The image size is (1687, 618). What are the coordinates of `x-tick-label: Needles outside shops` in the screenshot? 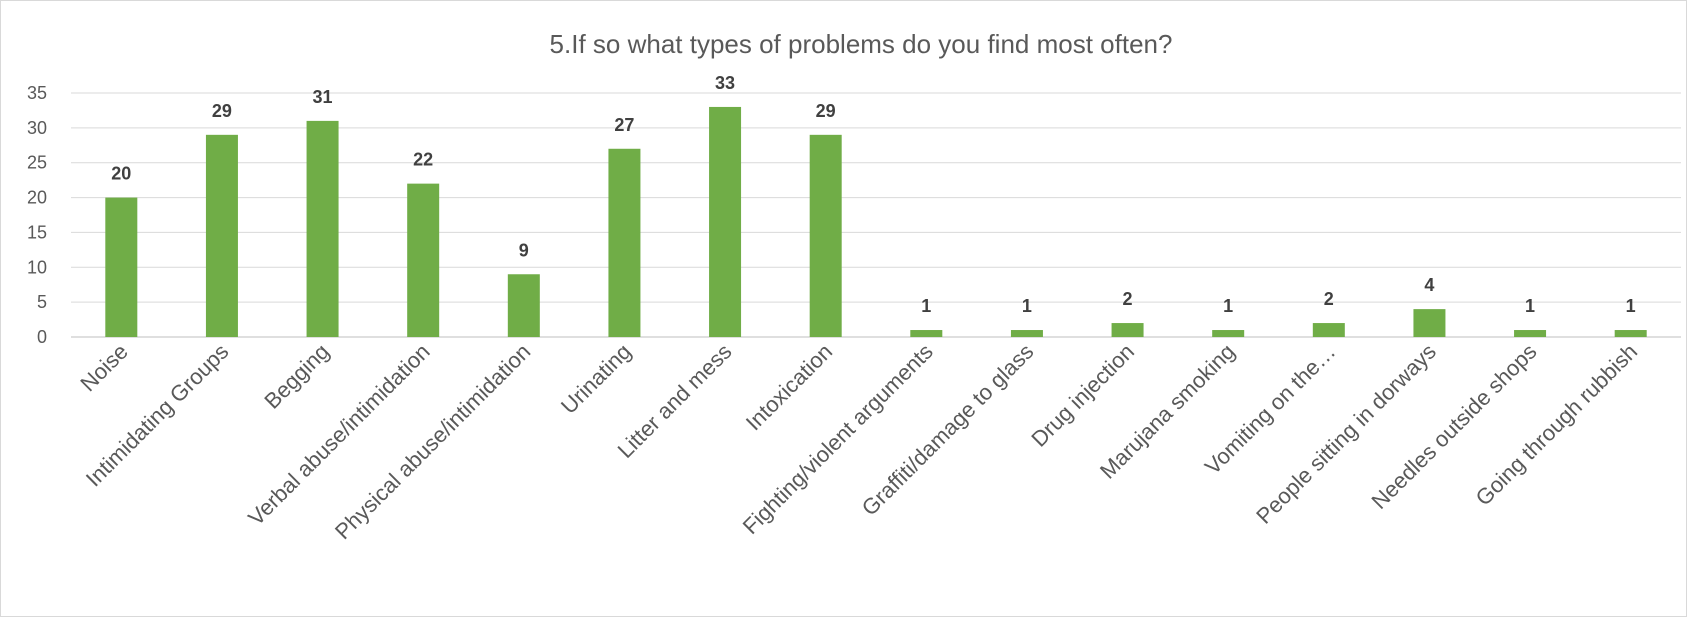 It's located at (1454, 426).